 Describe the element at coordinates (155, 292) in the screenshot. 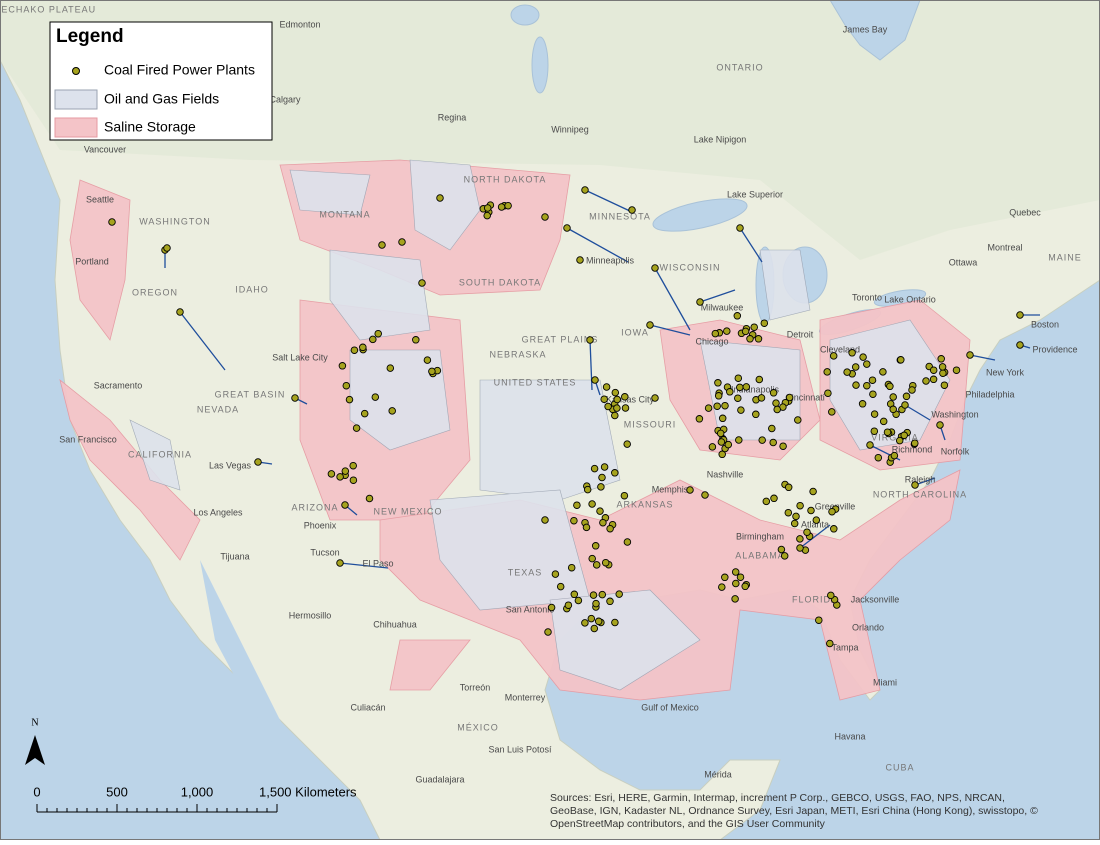

I see `place-label: OREGON` at that location.